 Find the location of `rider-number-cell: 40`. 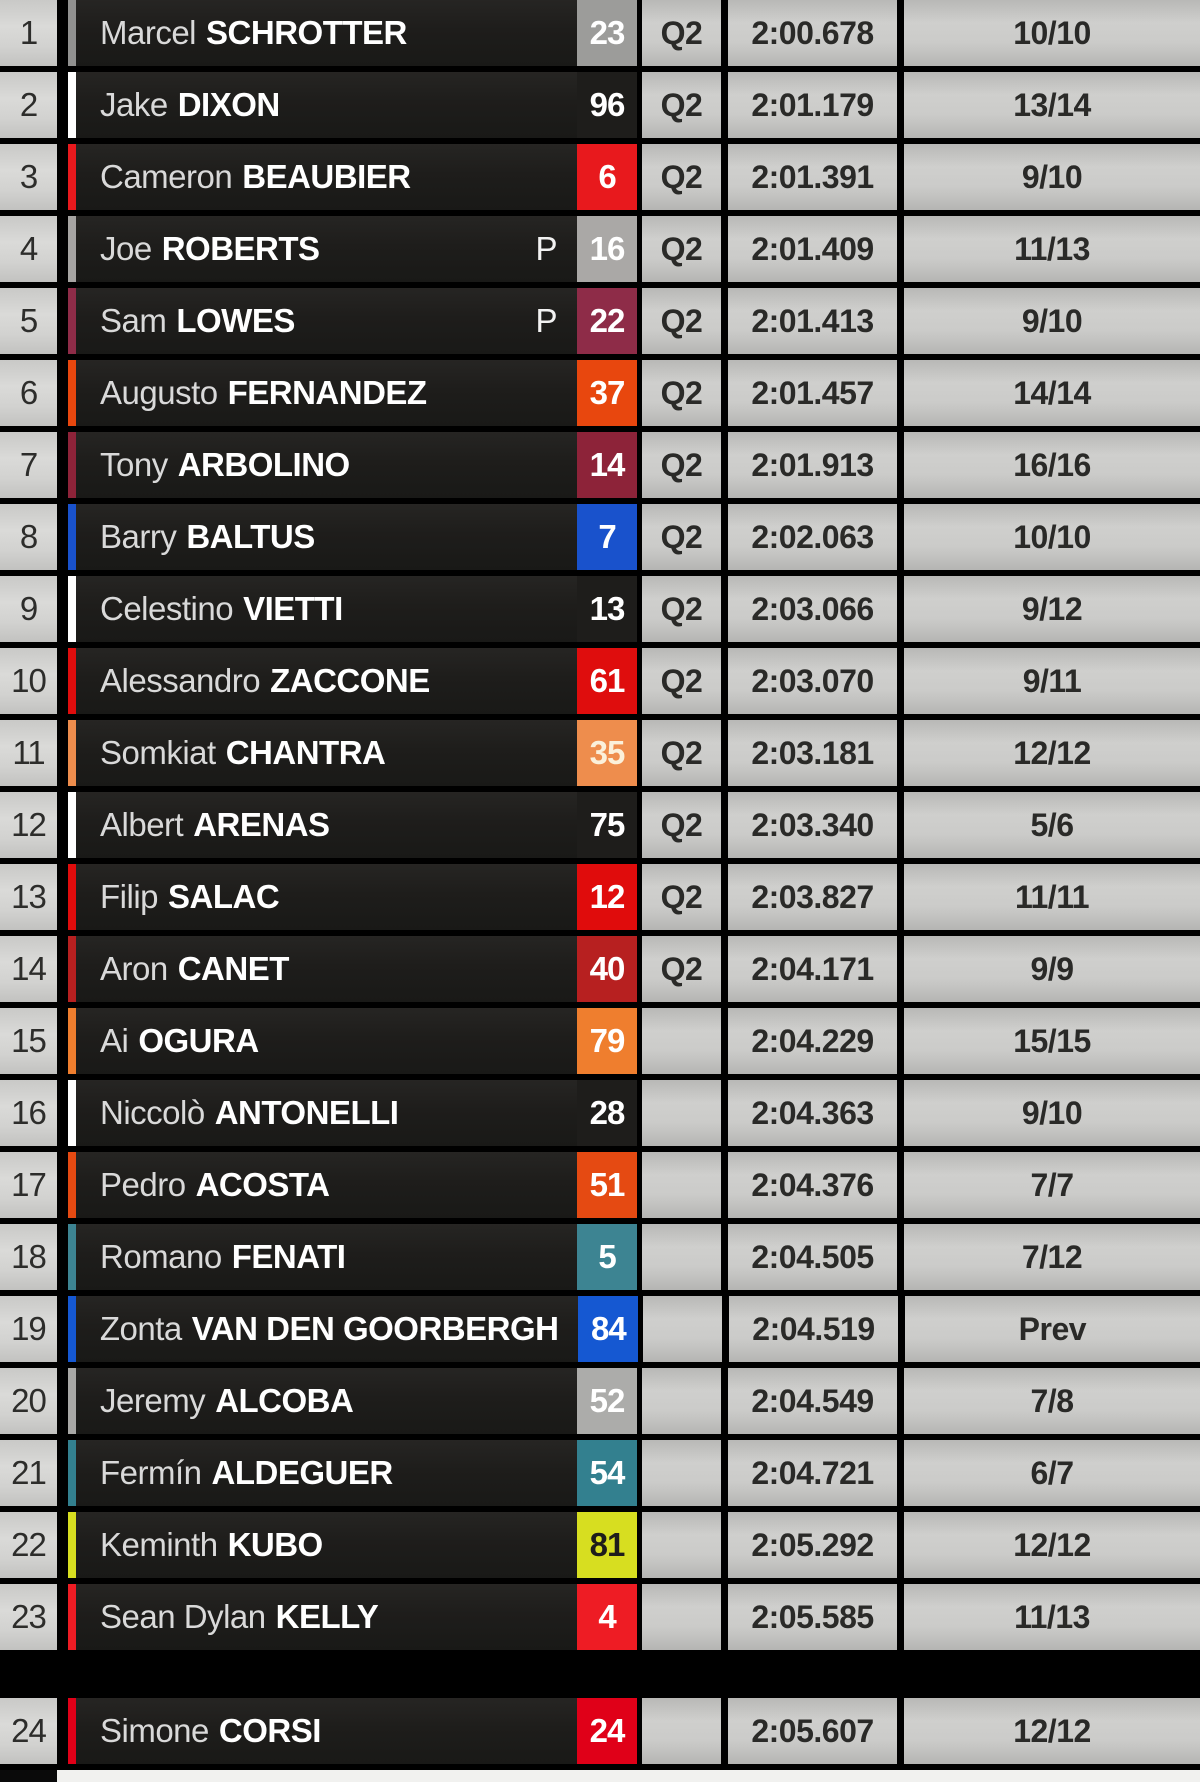

rider-number-cell: 40 is located at coordinates (607, 969).